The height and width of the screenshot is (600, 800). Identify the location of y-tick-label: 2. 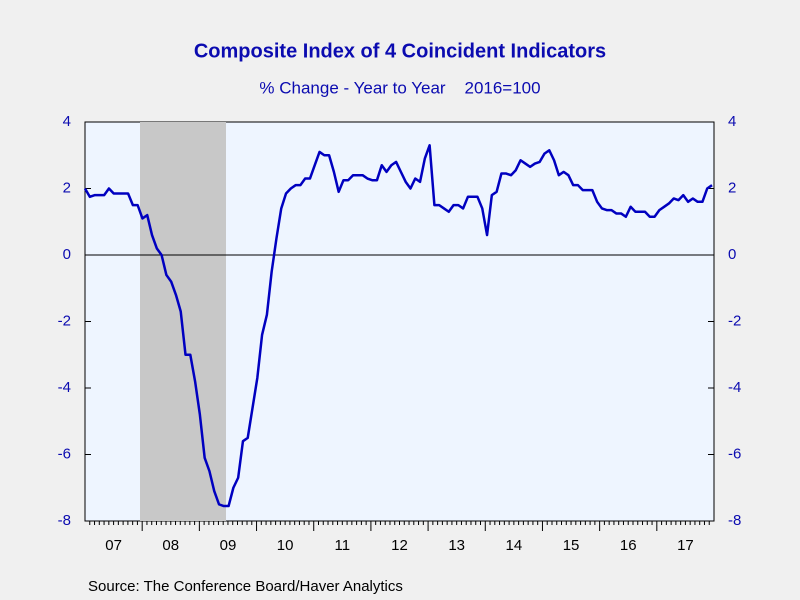
(67, 187).